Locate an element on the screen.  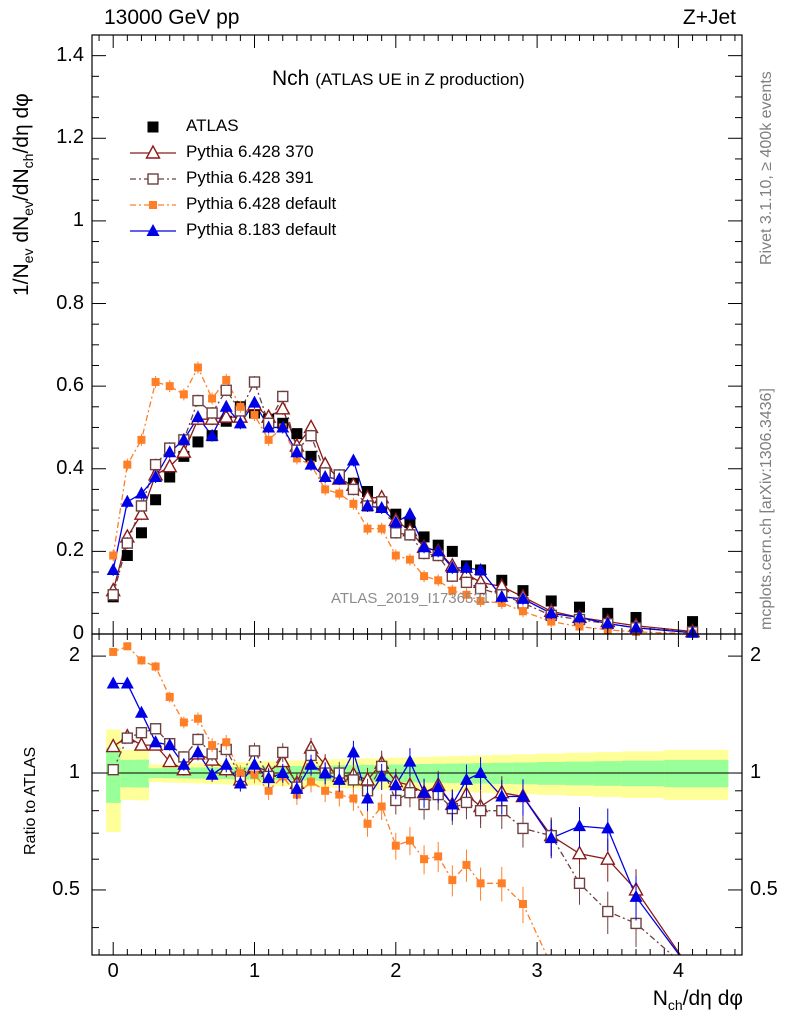
analysis-label: ATLAS_2019_I1736531 is located at coordinates (411, 598).